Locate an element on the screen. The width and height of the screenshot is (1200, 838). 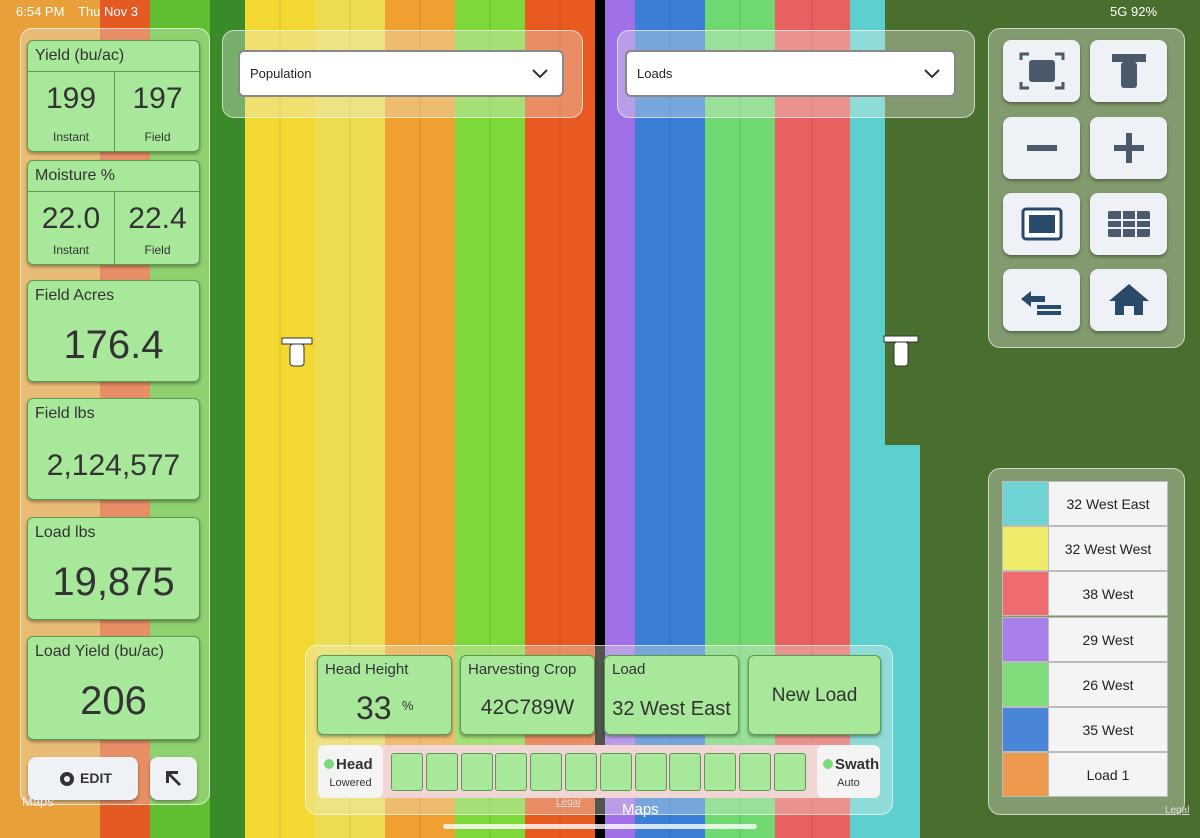
stat-tile: Load lbs 19,875 is located at coordinates (113, 568).